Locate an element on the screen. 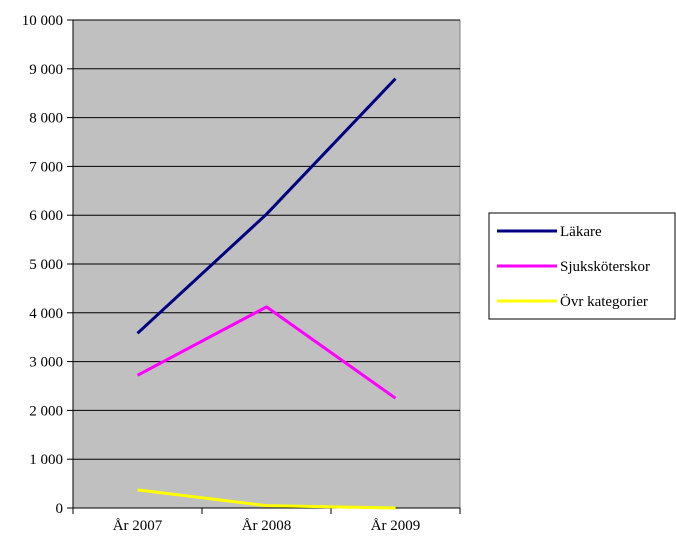 Image resolution: width=676 pixels, height=548 pixels. y-tick-label: 5 000 is located at coordinates (46, 265).